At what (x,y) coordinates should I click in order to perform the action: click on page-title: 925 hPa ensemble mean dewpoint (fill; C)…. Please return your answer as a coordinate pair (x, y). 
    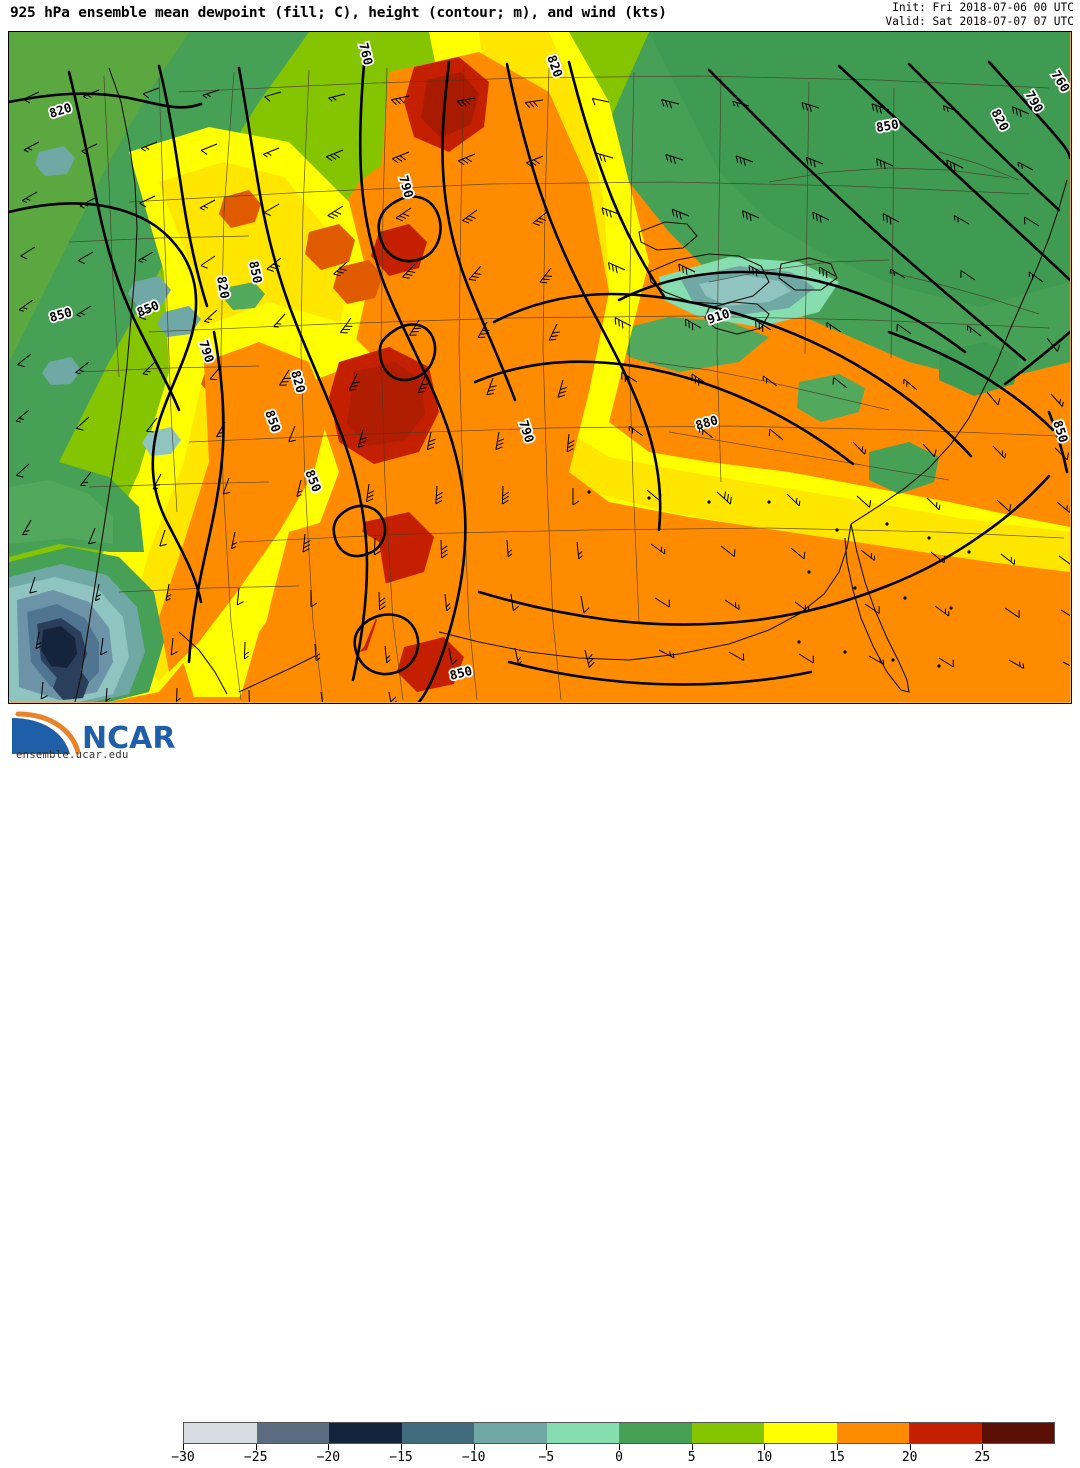
    Looking at the image, I should click on (338, 13).